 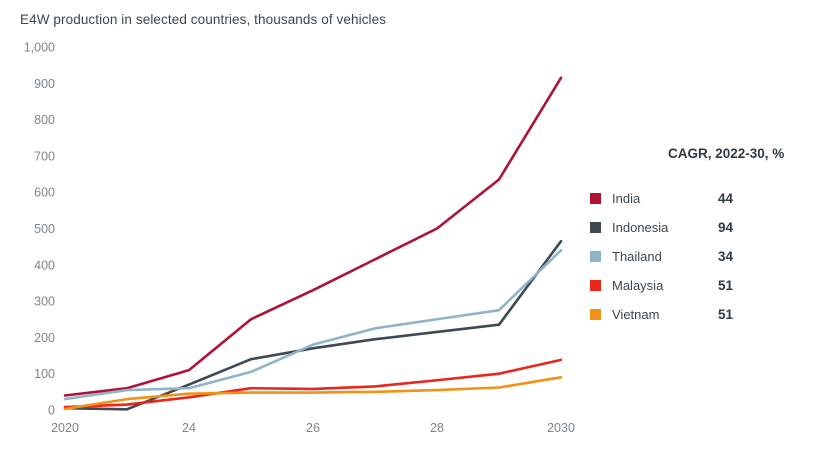 What do you see at coordinates (640, 227) in the screenshot?
I see `legend-label: Indonesia` at bounding box center [640, 227].